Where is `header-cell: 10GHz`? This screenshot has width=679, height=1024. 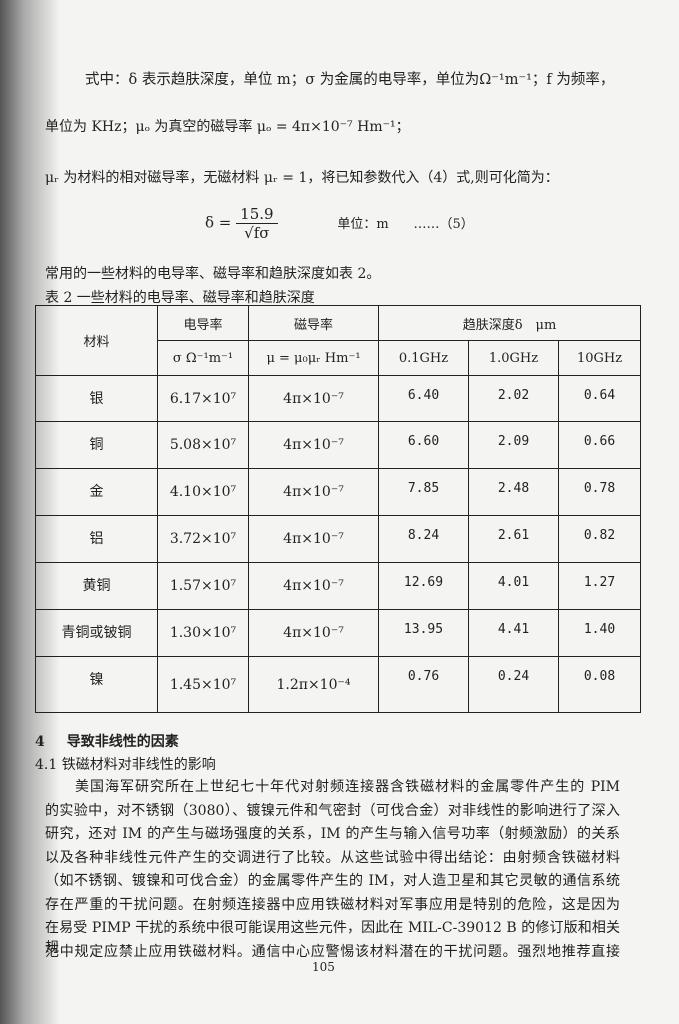
header-cell: 10GHz is located at coordinates (599, 358).